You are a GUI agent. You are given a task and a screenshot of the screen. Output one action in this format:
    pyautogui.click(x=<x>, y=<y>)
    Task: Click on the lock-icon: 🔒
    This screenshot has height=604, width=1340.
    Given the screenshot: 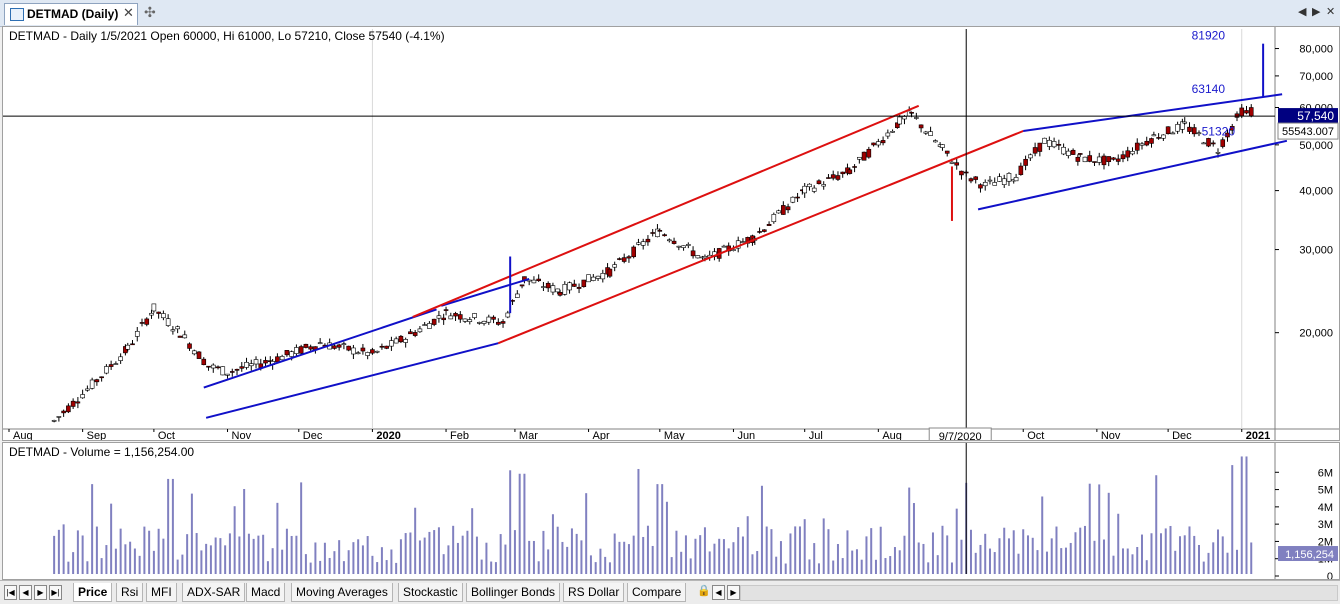 What is the action you would take?
    pyautogui.click(x=704, y=591)
    